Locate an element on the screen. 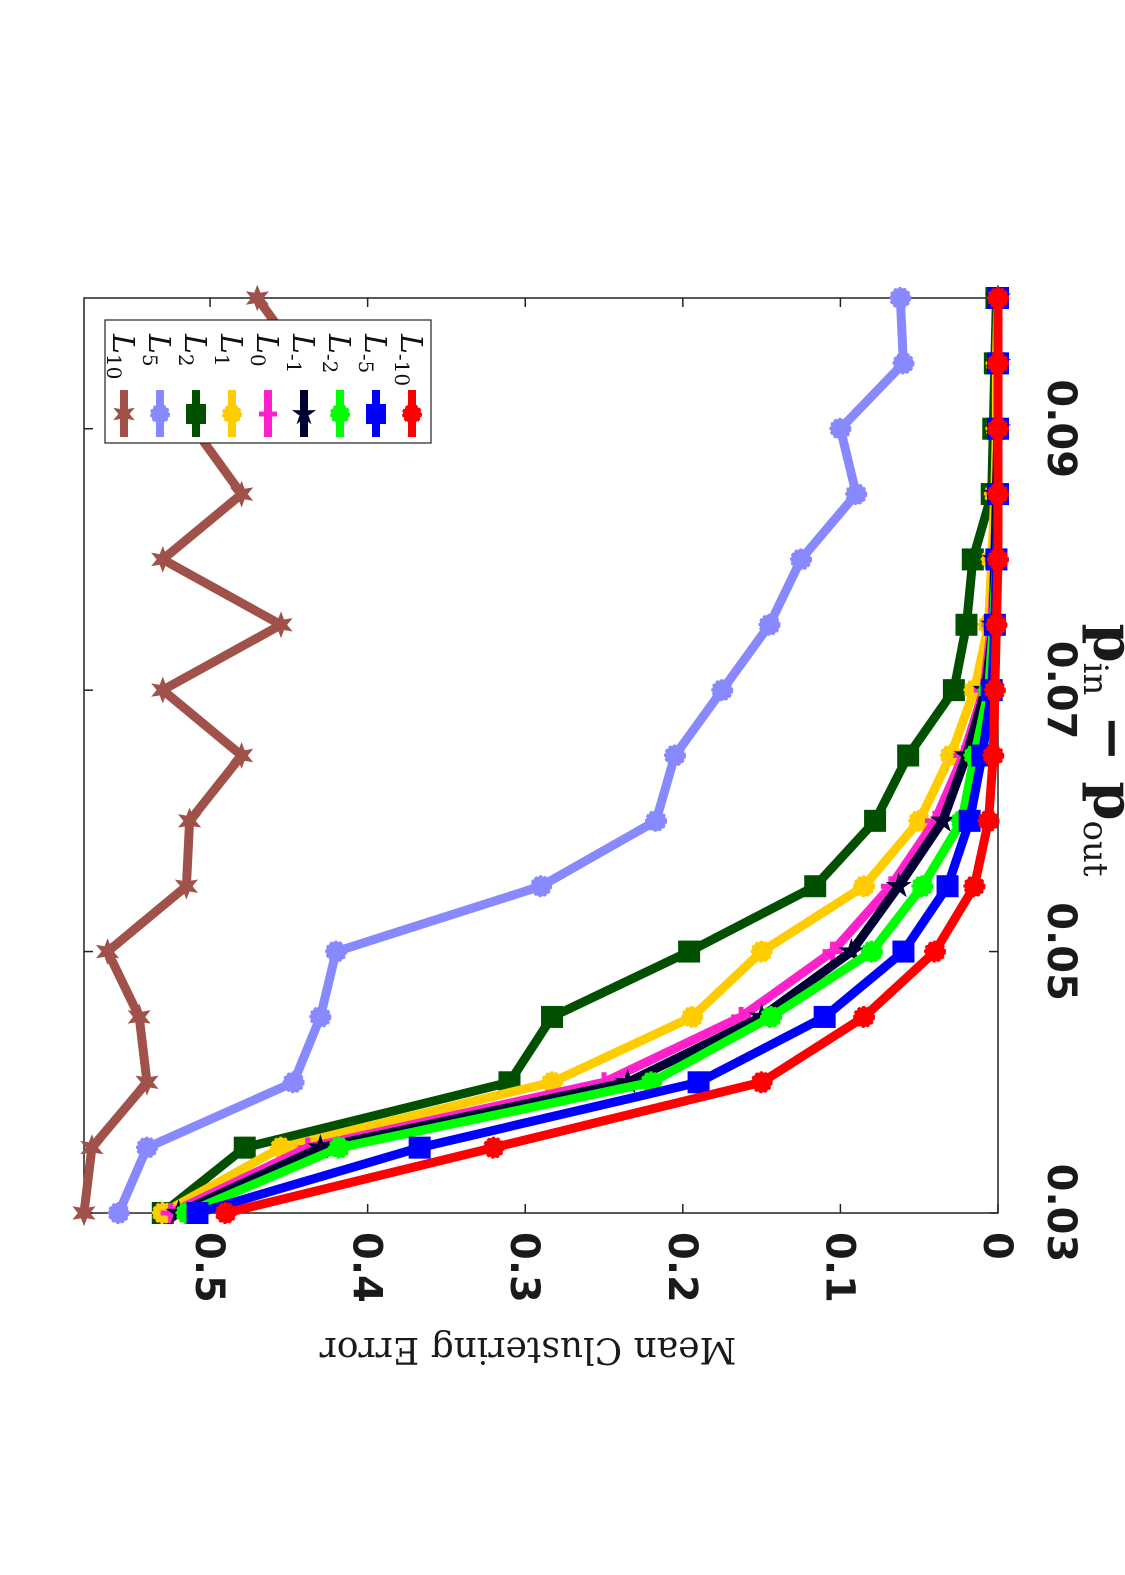  legend-label: L2 is located at coordinates (193, 350).